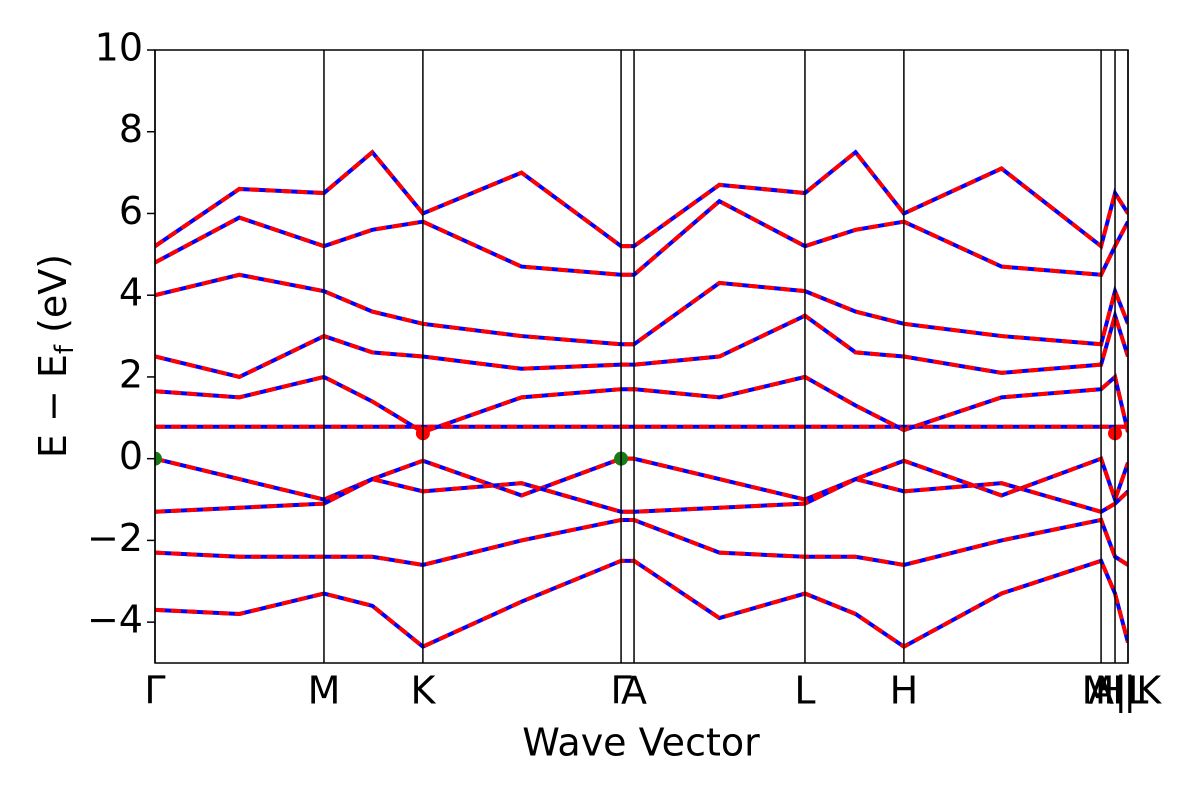 The image size is (1200, 800). Describe the element at coordinates (158, 458) in the screenshot. I see `band-edge-marker` at that location.